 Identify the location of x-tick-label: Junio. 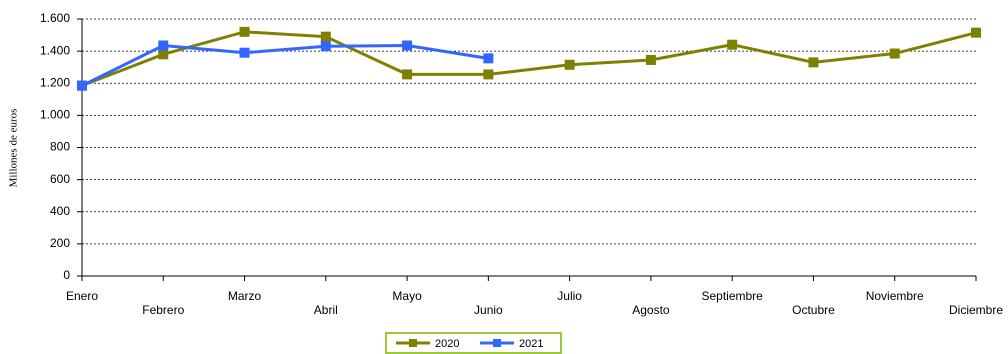
(488, 310).